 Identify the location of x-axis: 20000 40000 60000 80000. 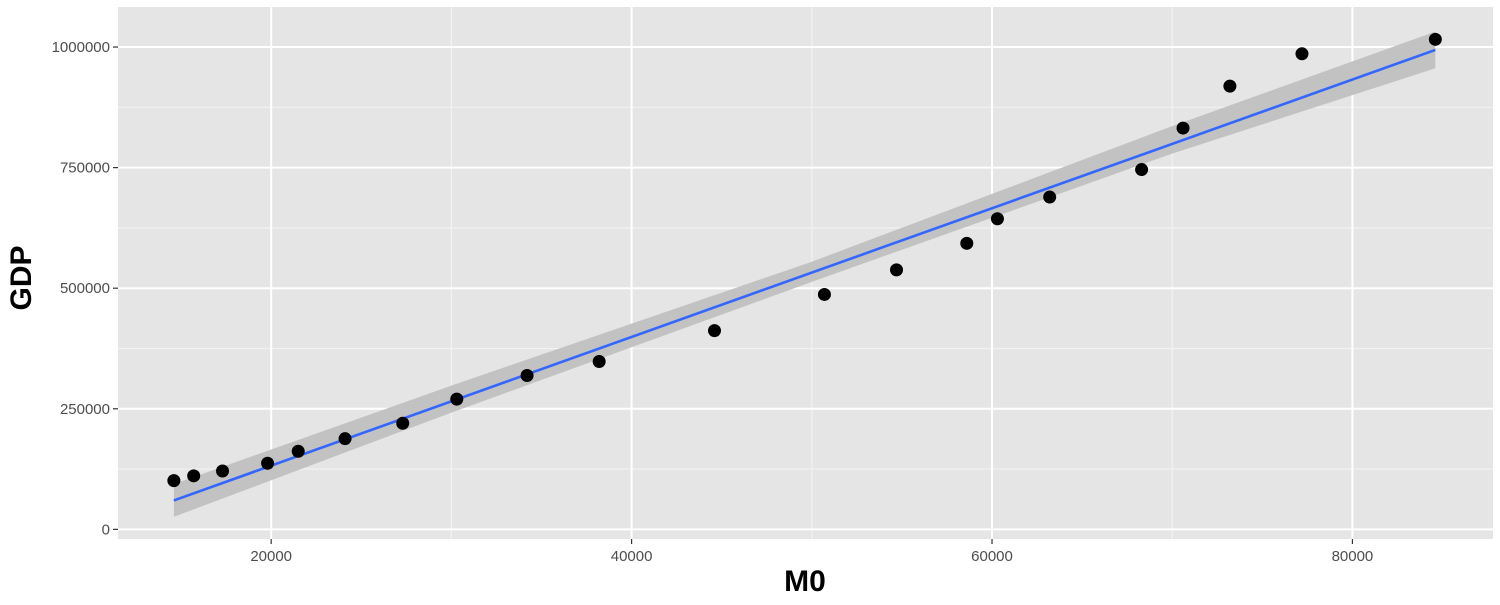
(811, 552).